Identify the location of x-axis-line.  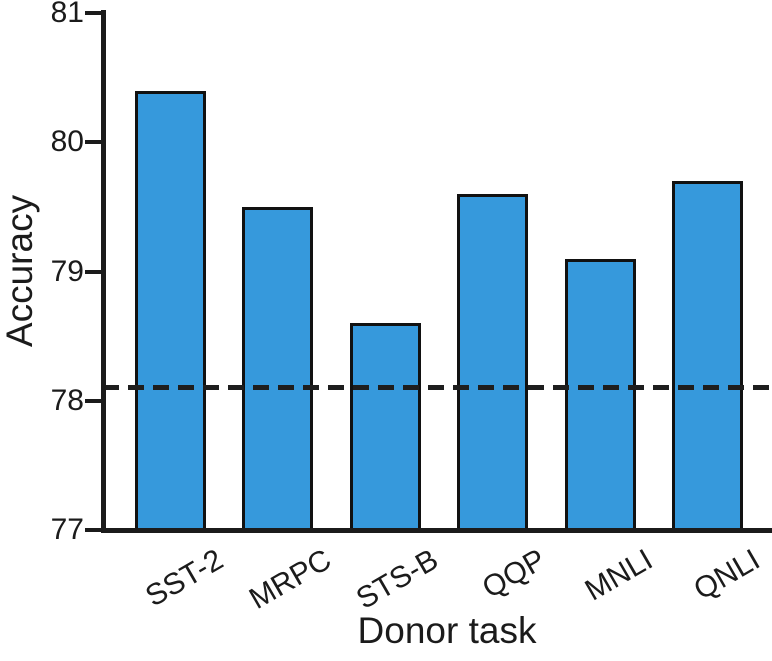
(436, 530).